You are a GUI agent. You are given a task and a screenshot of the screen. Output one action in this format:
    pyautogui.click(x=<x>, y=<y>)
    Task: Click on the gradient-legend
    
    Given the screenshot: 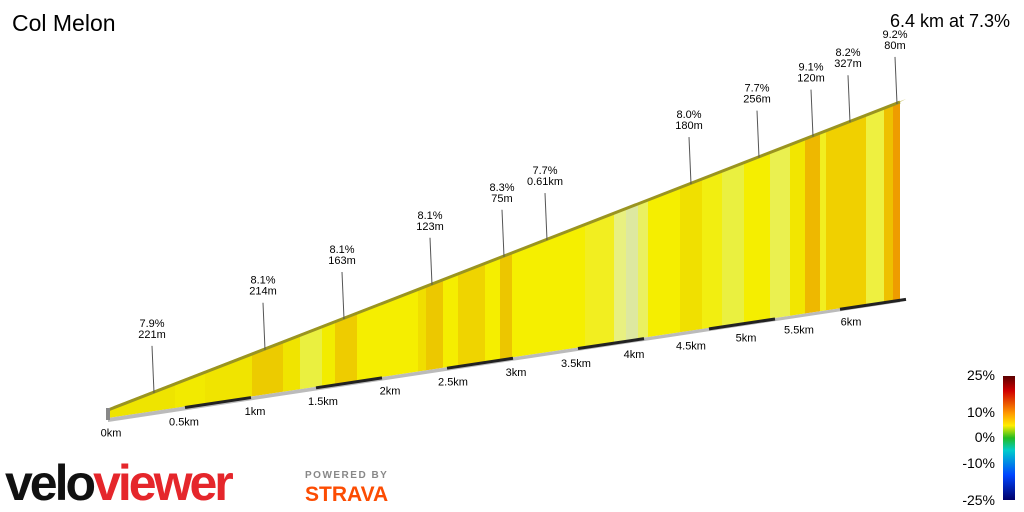 What is the action you would take?
    pyautogui.click(x=1009, y=438)
    